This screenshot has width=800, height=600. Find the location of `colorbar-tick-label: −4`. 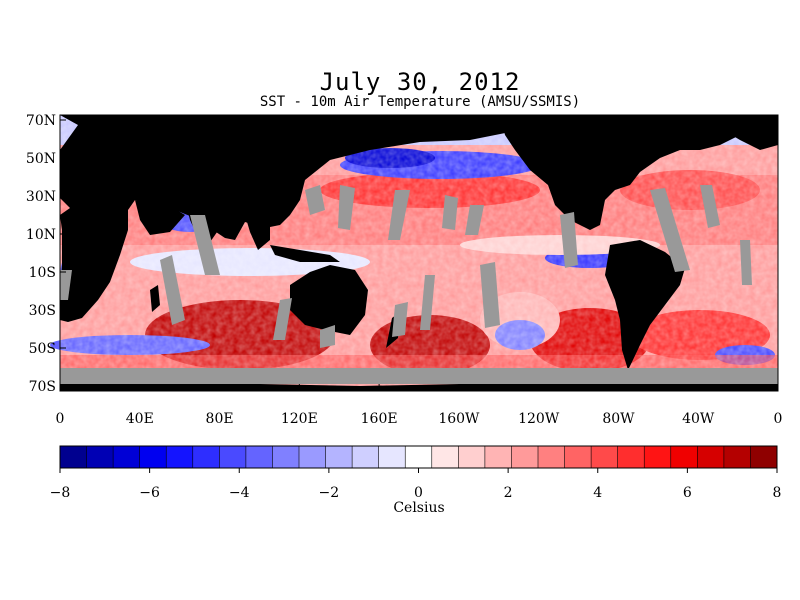

colorbar-tick-label: −4 is located at coordinates (239, 493).